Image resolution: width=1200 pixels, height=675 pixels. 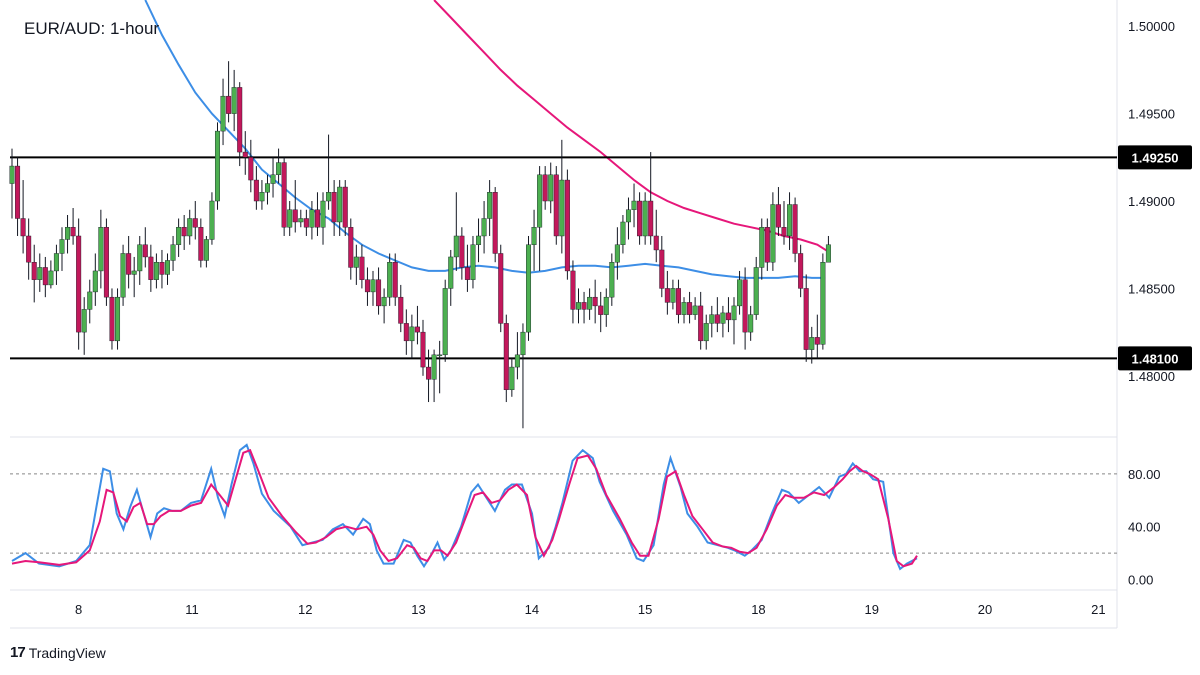 I want to click on brand: 17 TradingView, so click(x=58, y=652).